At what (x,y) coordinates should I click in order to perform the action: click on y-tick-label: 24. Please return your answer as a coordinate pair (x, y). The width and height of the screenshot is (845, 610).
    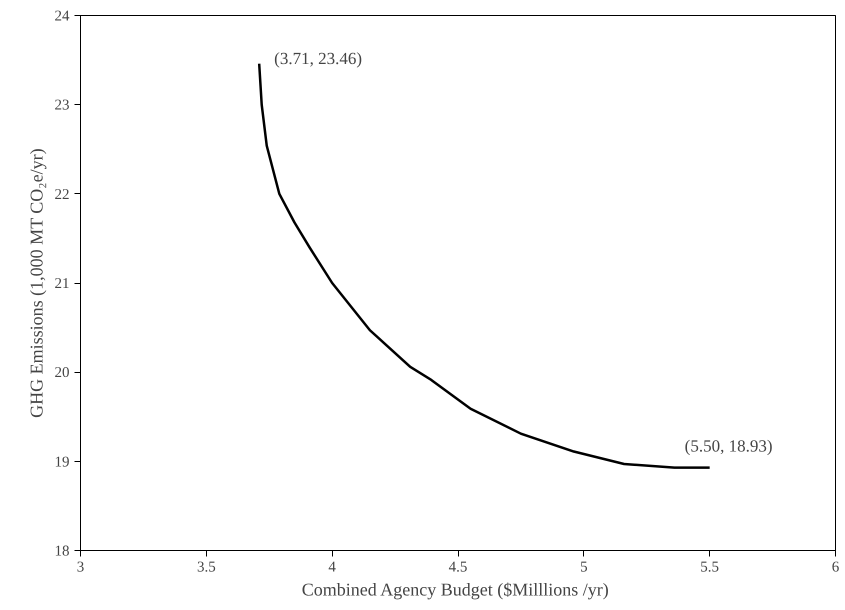
    Looking at the image, I should click on (62, 16).